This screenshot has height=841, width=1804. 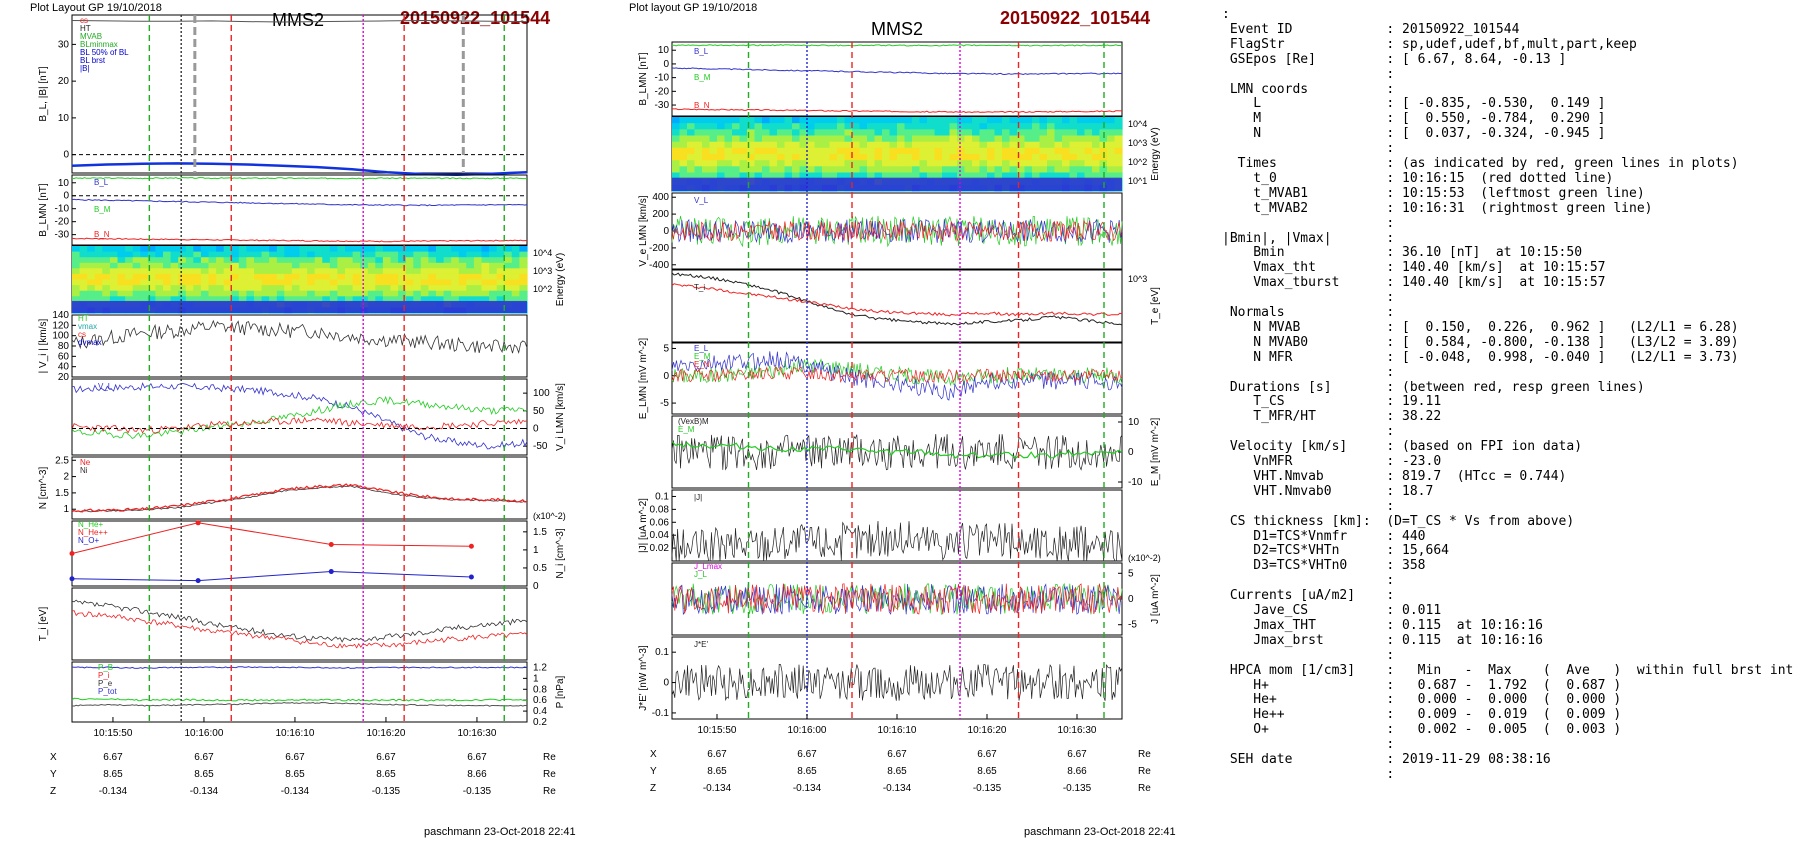 I want to click on y-axis-label: N_i [cm^-3], so click(x=560, y=553).